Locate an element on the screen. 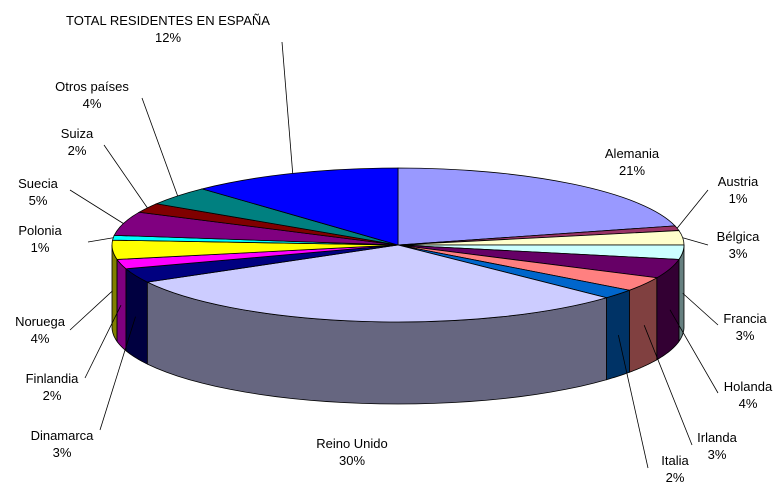 The image size is (782, 486). category-label: Suiza is located at coordinates (77, 133).